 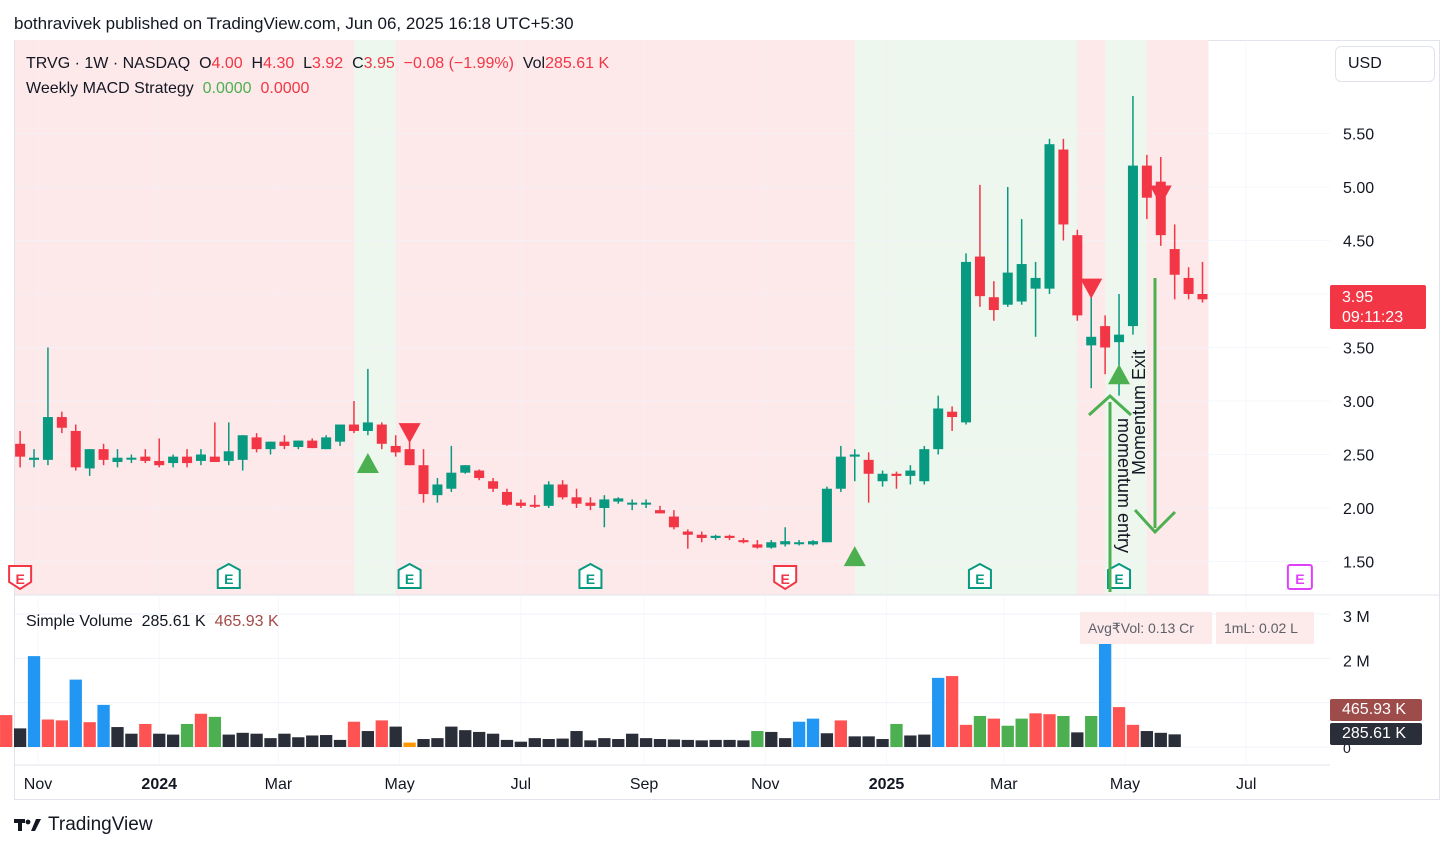 What do you see at coordinates (285, 88) in the screenshot?
I see `strategy-value-2: 0.0000` at bounding box center [285, 88].